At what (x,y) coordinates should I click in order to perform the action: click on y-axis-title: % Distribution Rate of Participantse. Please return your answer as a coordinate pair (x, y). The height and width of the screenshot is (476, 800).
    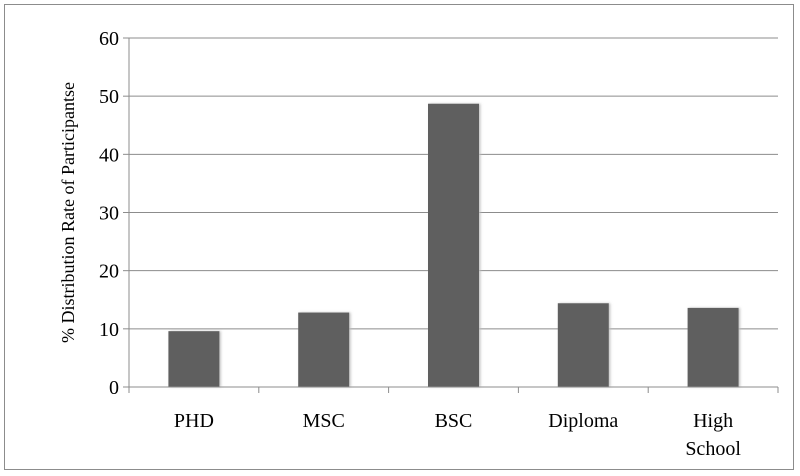
    Looking at the image, I should click on (68, 212).